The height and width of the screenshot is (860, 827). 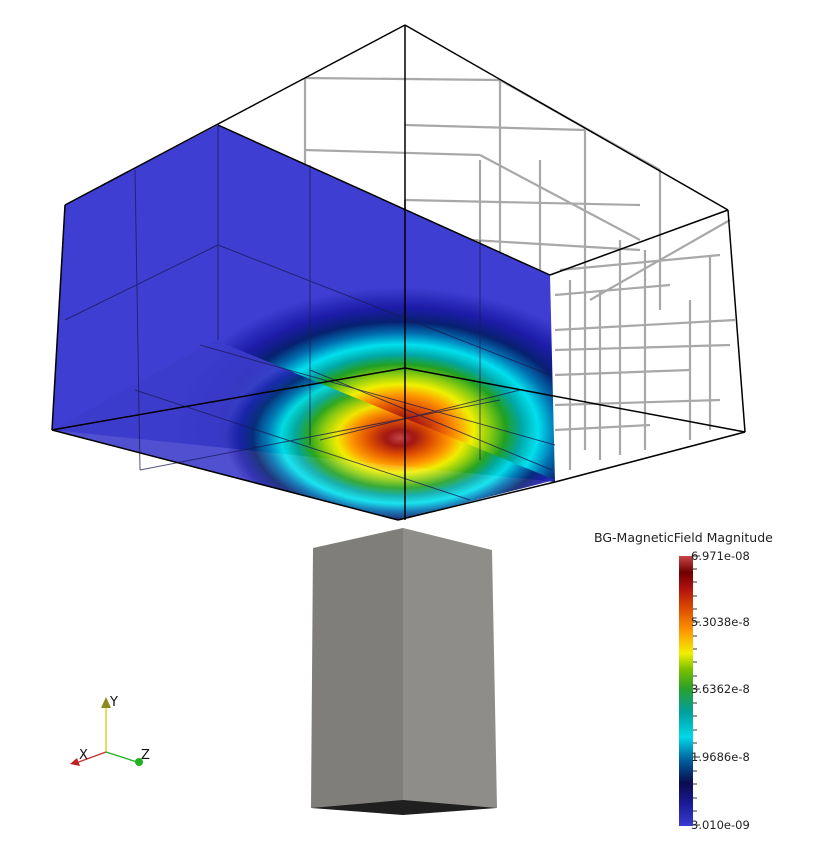 I want to click on magnet-face-bottom, so click(x=404, y=807).